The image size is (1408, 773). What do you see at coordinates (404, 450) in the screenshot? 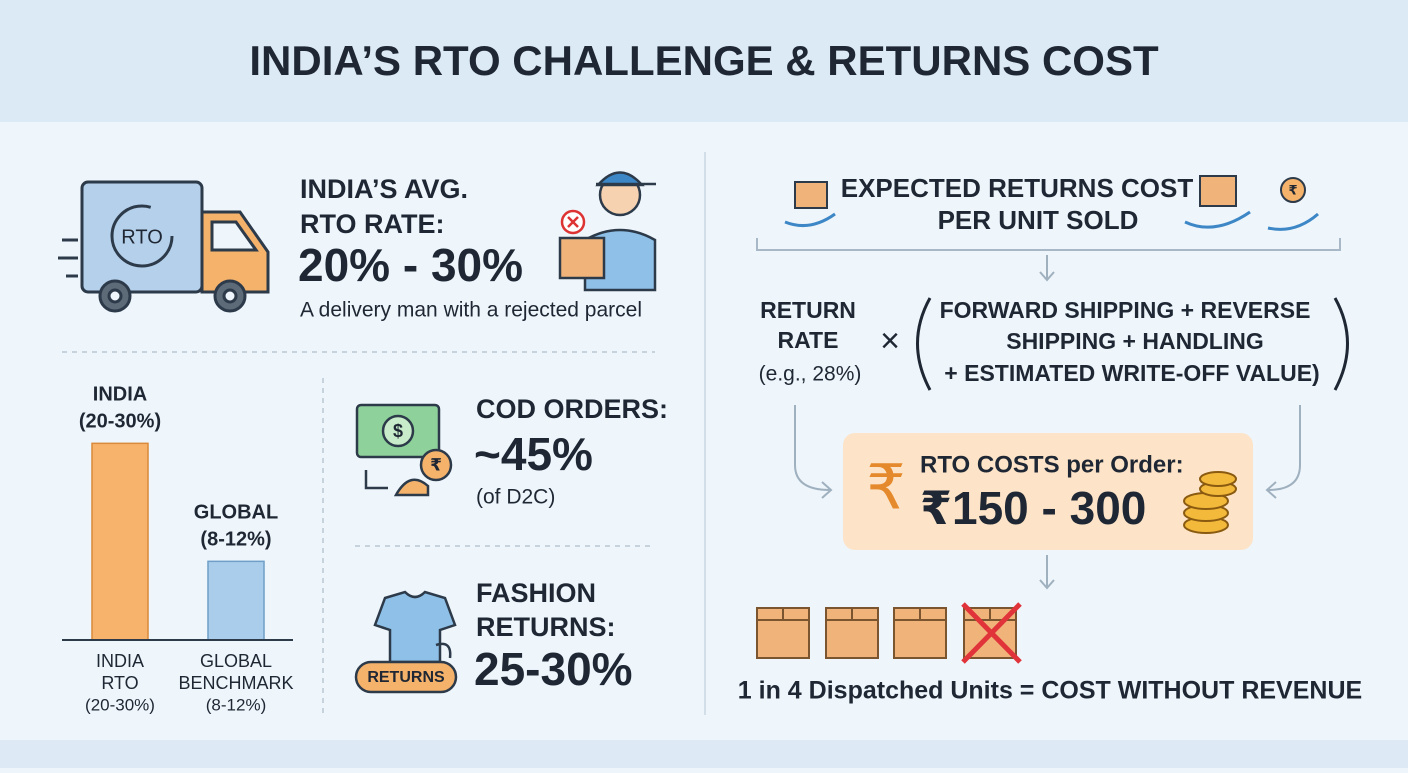
I see `cod-icon` at bounding box center [404, 450].